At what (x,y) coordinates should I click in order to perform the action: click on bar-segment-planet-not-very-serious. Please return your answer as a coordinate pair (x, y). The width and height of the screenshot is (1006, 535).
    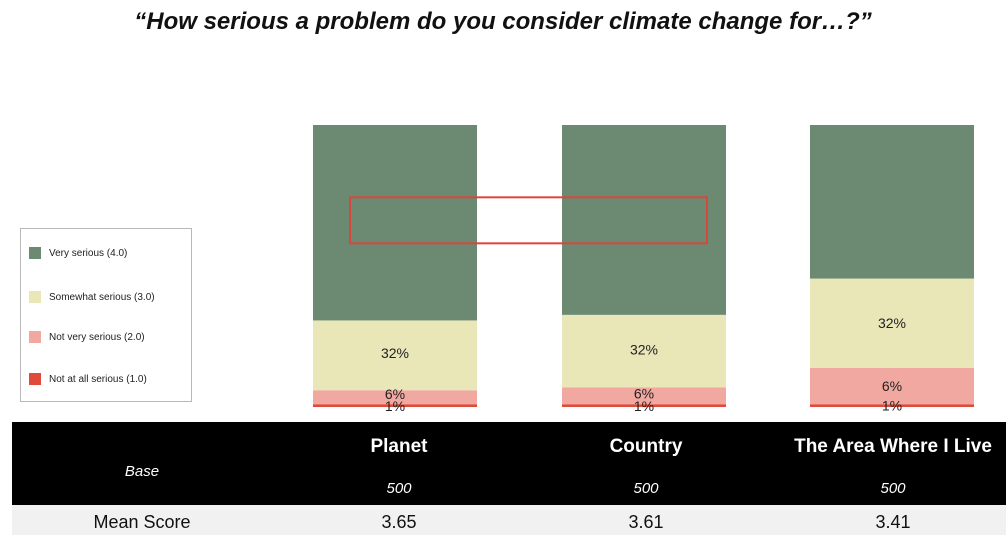
    Looking at the image, I should click on (395, 397).